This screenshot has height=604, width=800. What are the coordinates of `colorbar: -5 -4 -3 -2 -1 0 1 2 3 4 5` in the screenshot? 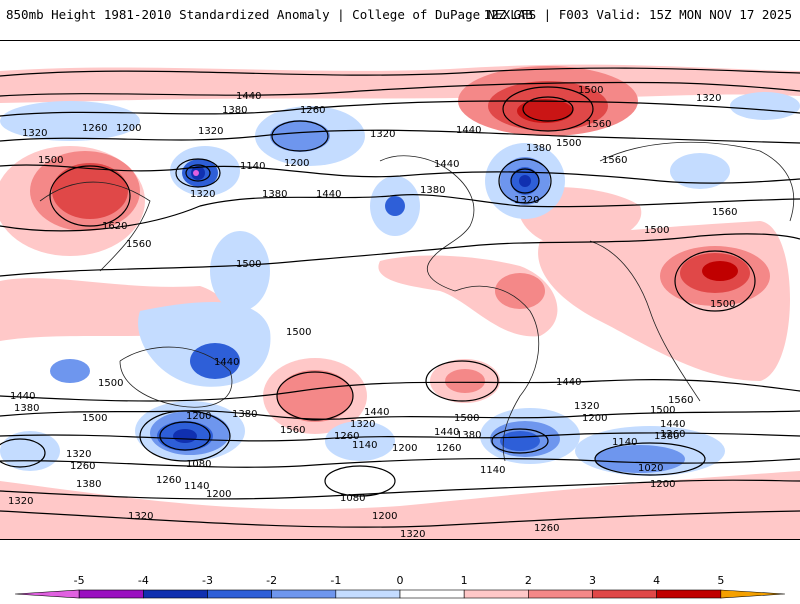 It's located at (400, 581).